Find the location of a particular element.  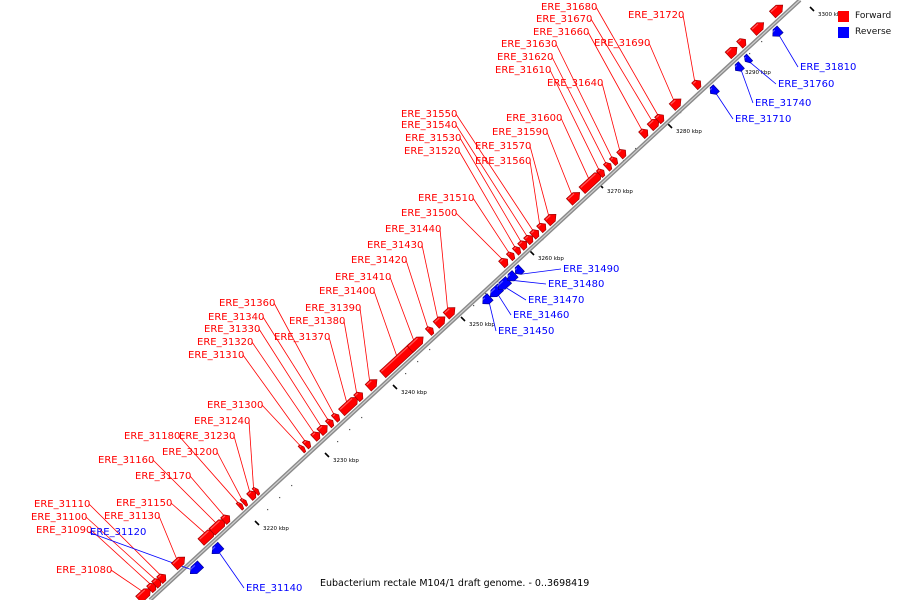

scale-tick-mark is located at coordinates (812, 9).